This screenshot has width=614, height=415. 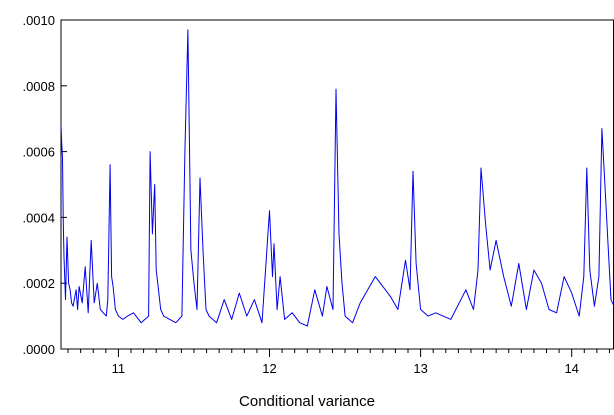 I want to click on x-tick-label: 11, so click(x=119, y=368).